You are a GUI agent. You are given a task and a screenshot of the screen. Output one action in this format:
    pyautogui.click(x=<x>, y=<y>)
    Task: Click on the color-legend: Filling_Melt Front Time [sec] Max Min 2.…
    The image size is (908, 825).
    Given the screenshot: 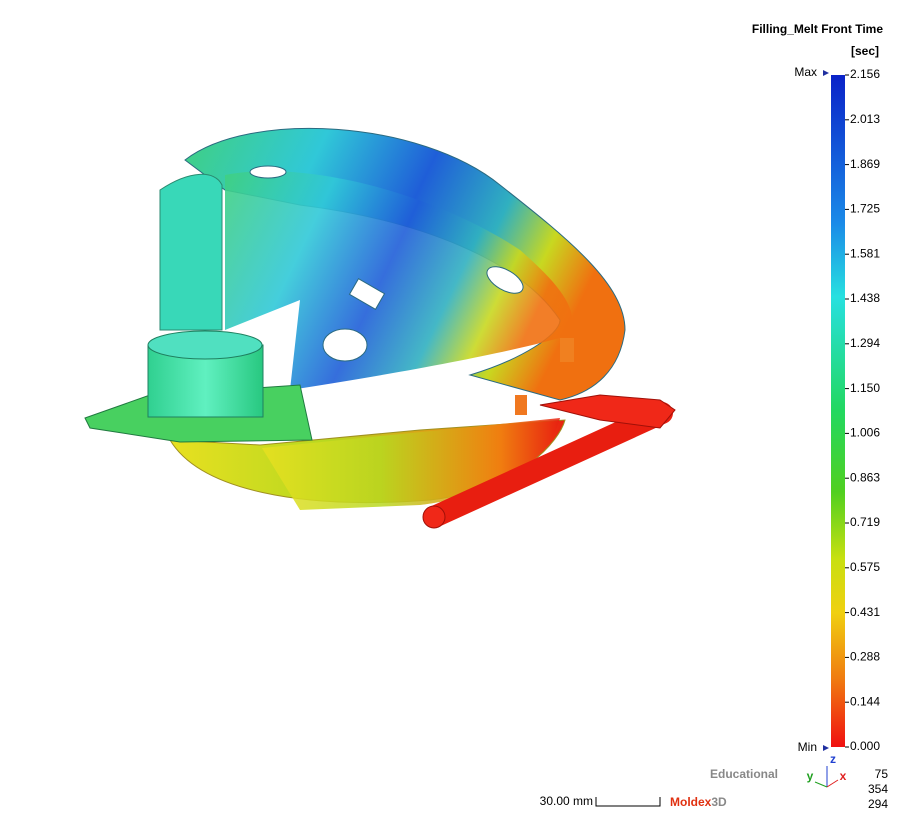 What is the action you would take?
    pyautogui.click(x=817, y=388)
    